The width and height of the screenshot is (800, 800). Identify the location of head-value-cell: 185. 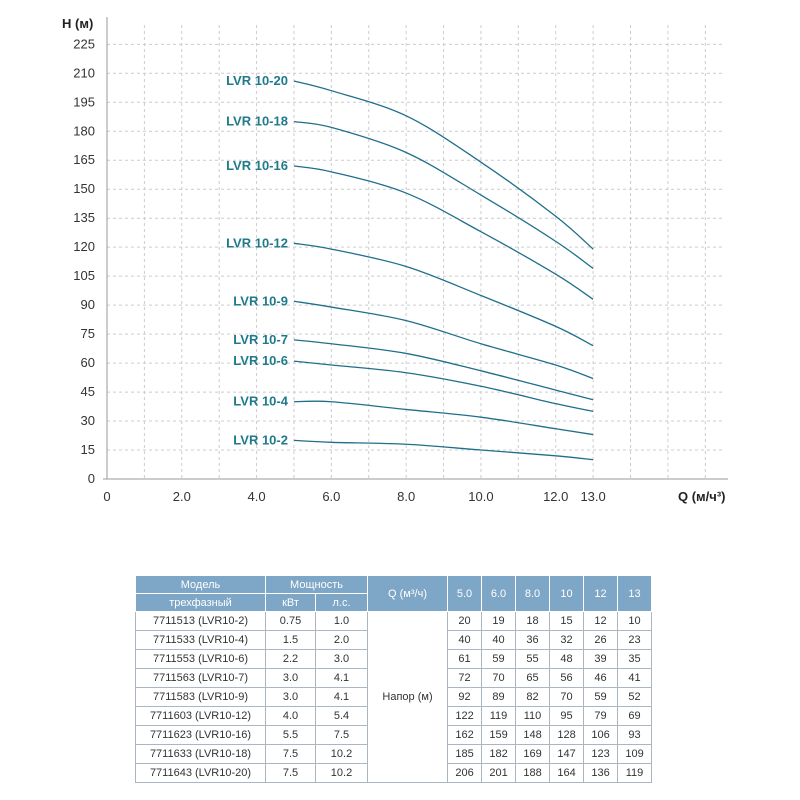
(465, 754).